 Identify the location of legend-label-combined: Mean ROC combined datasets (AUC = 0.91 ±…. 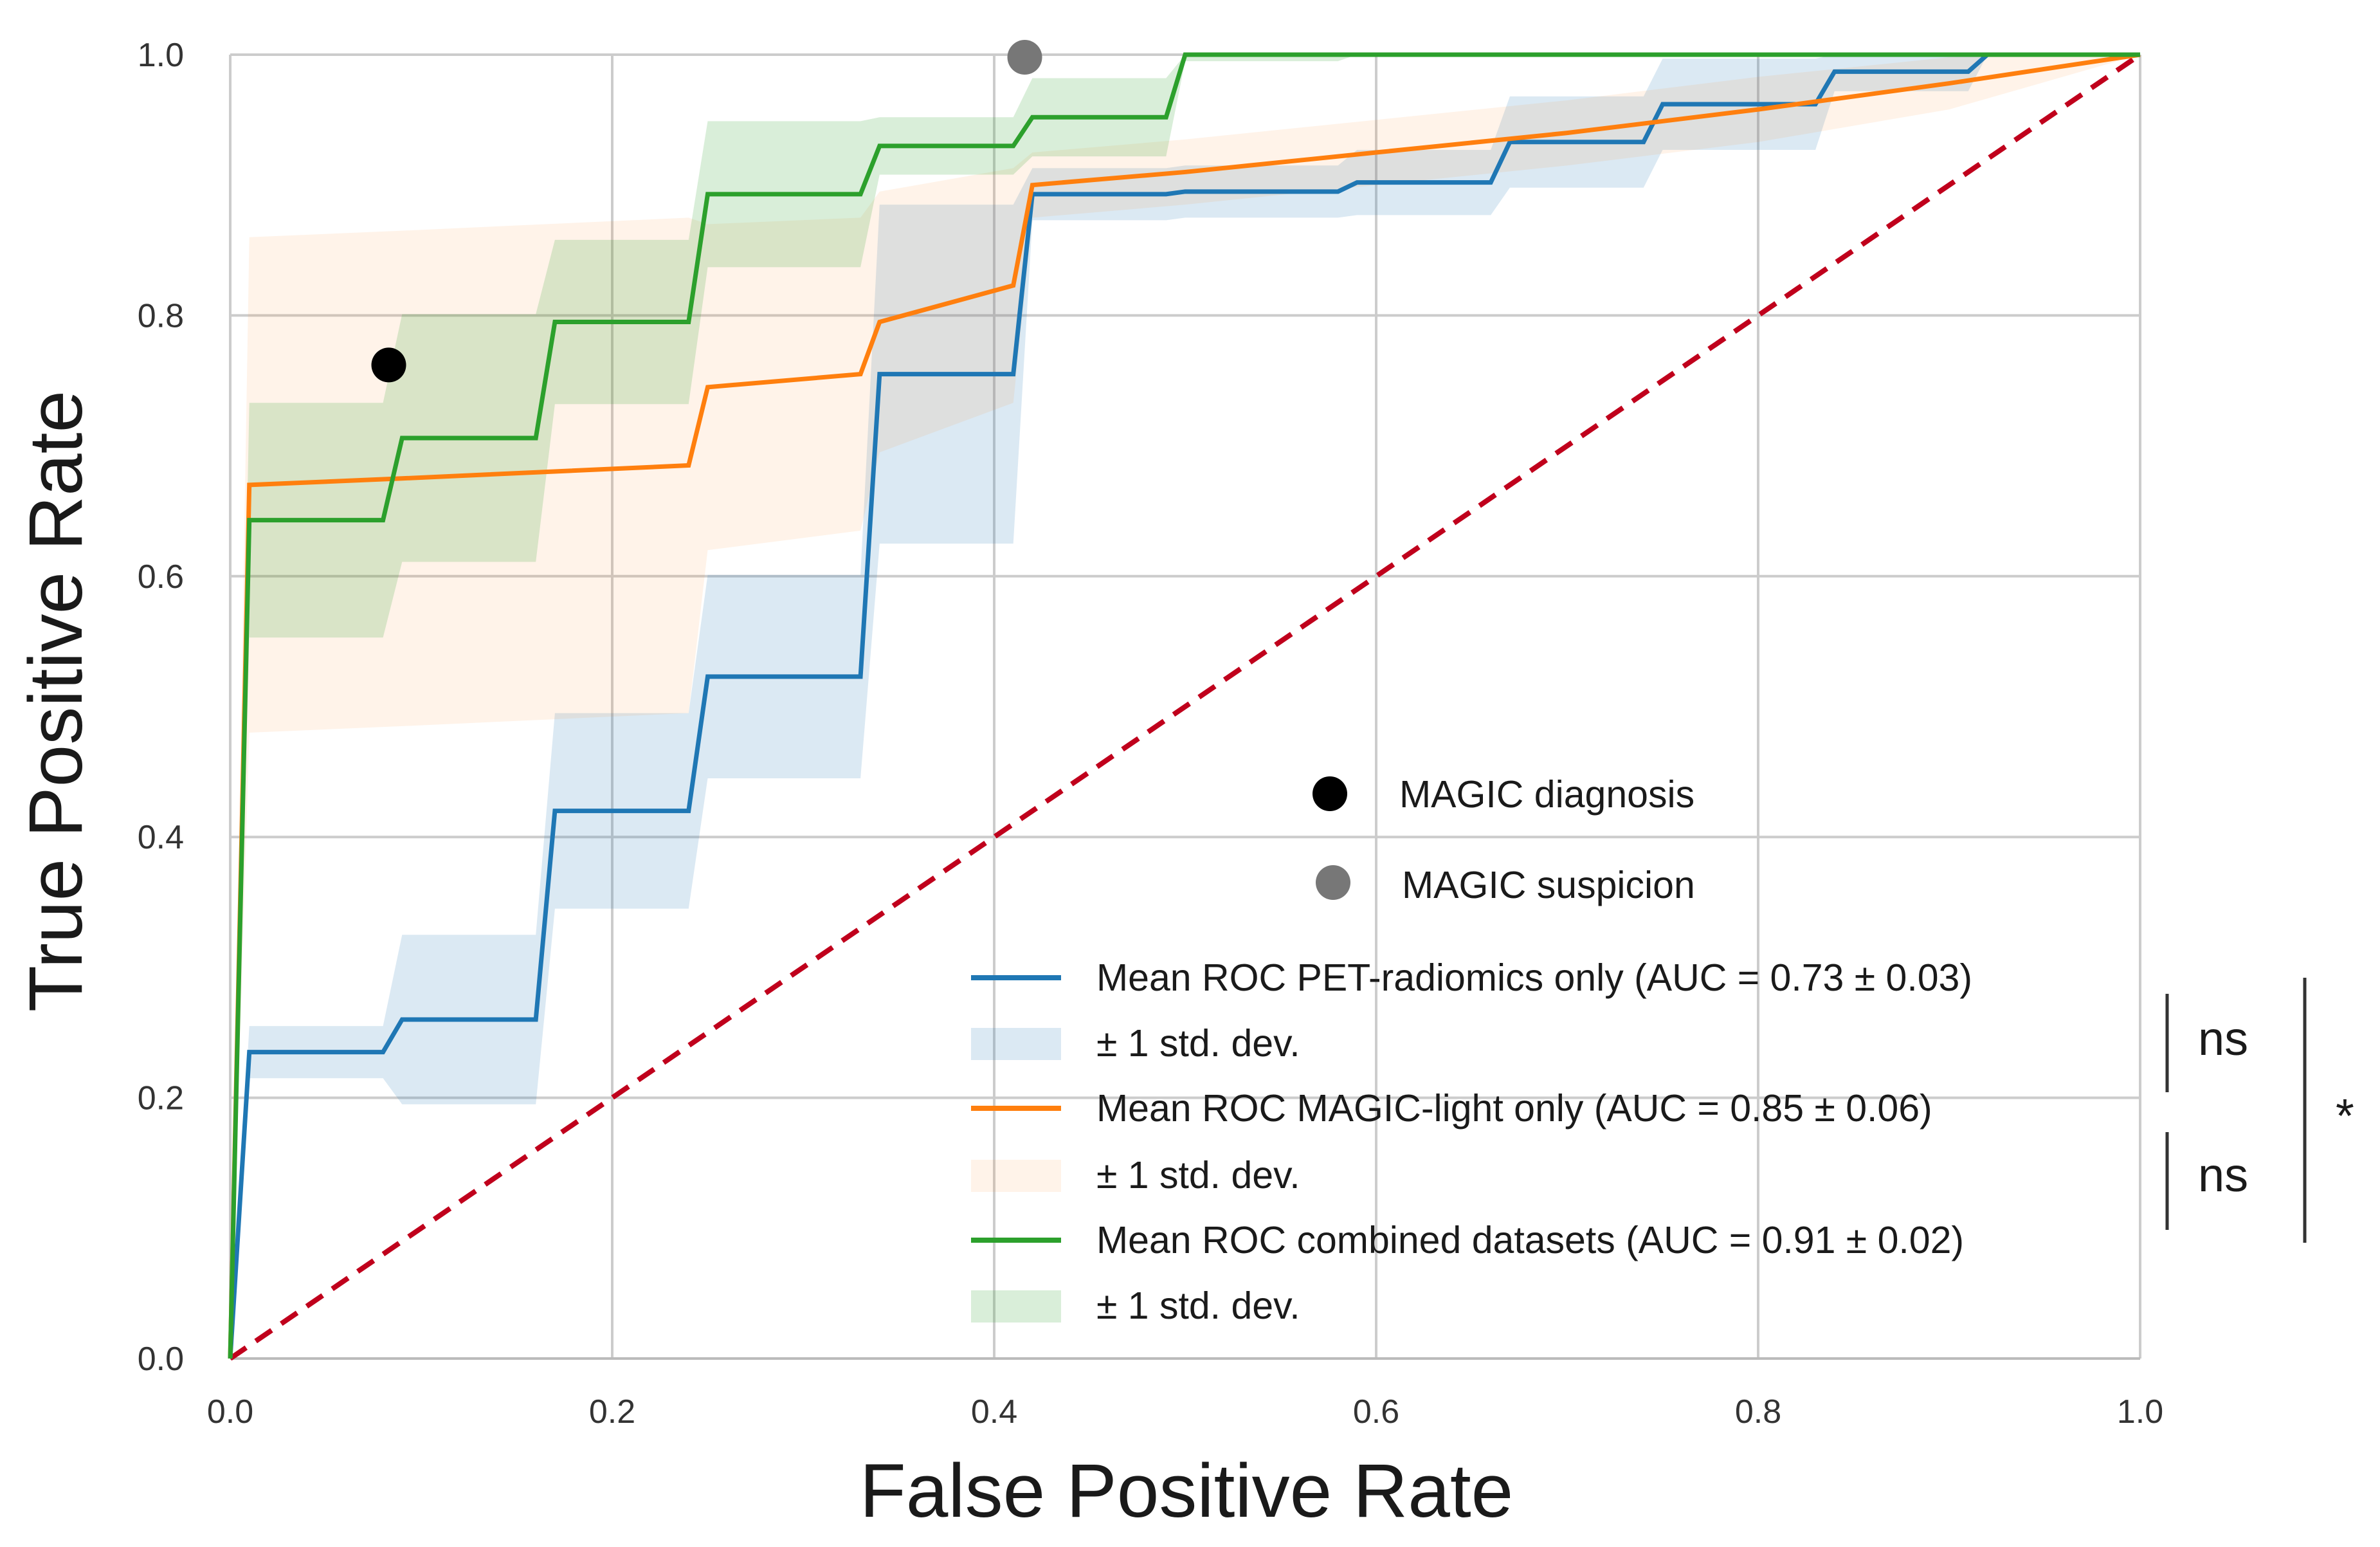
(1530, 1240).